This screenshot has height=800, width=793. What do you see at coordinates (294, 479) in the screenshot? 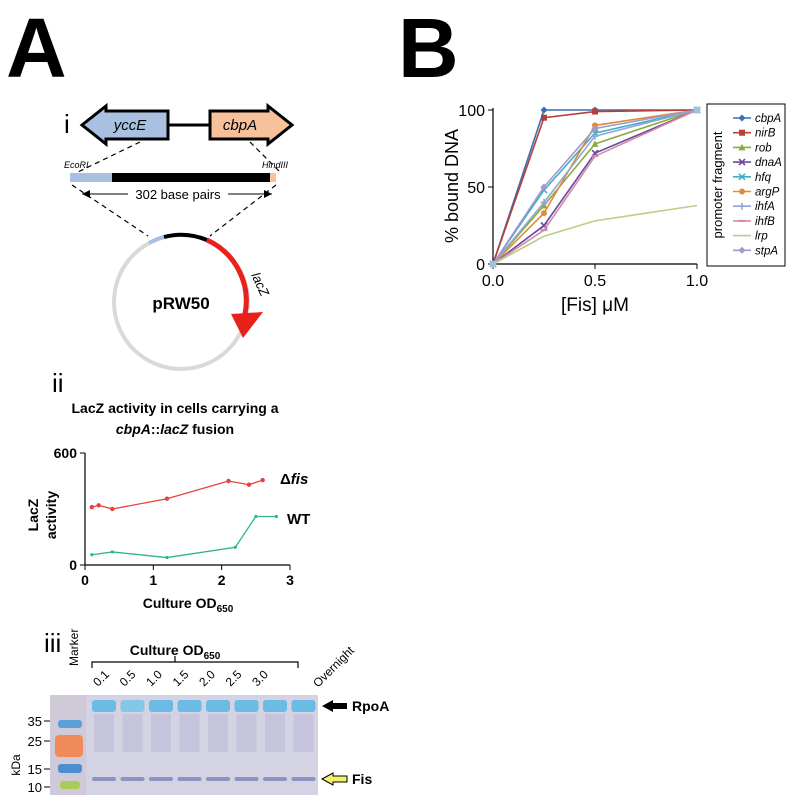
I see `dfis-series-label: Δfis` at bounding box center [294, 479].